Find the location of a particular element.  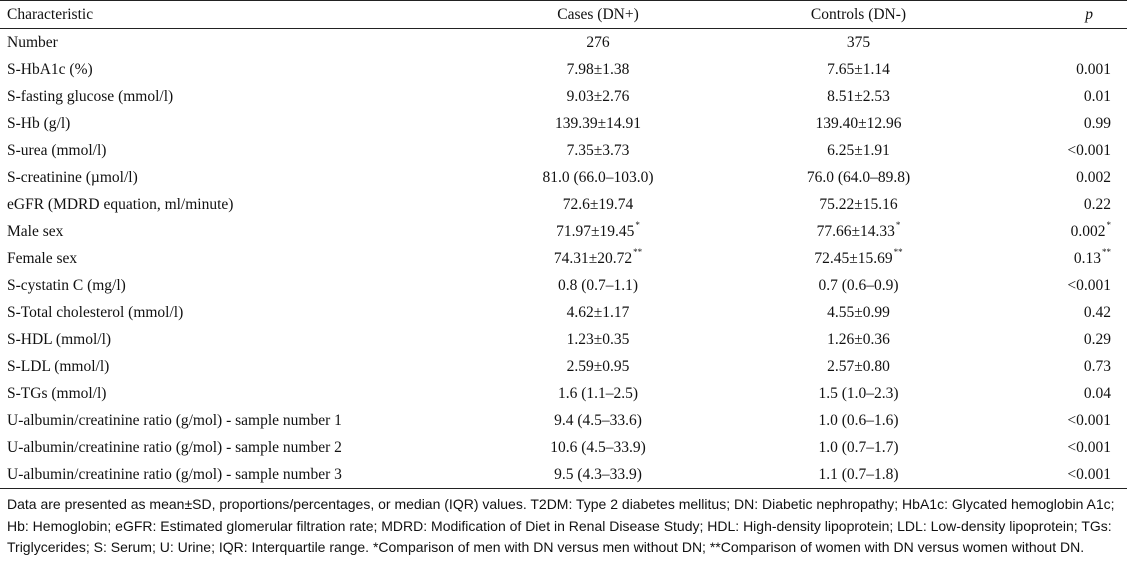

cell-controls: 6.25±1.91 is located at coordinates (858, 150).